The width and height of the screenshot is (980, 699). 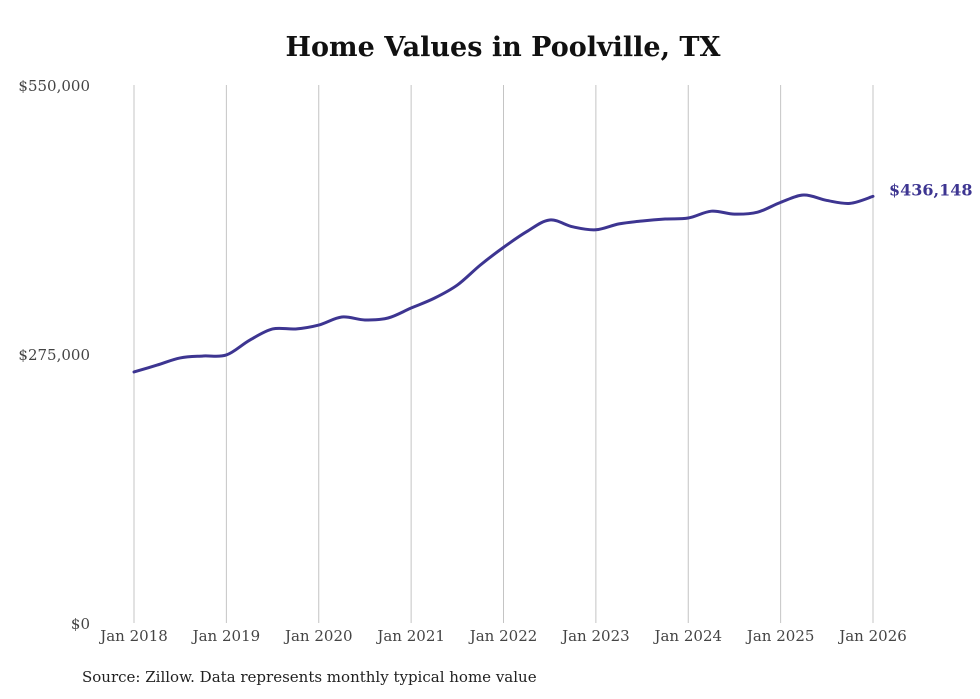 What do you see at coordinates (226, 636) in the screenshot?
I see `x-tick-label: Jan 2019` at bounding box center [226, 636].